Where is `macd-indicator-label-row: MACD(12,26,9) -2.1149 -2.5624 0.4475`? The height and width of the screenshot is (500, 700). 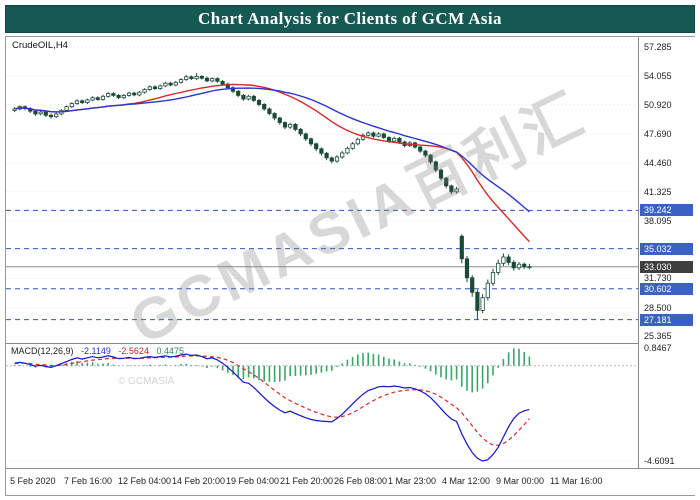
macd-indicator-label-row: MACD(12,26,9) -2.1149 -2.5624 0.4475 is located at coordinates (100, 351).